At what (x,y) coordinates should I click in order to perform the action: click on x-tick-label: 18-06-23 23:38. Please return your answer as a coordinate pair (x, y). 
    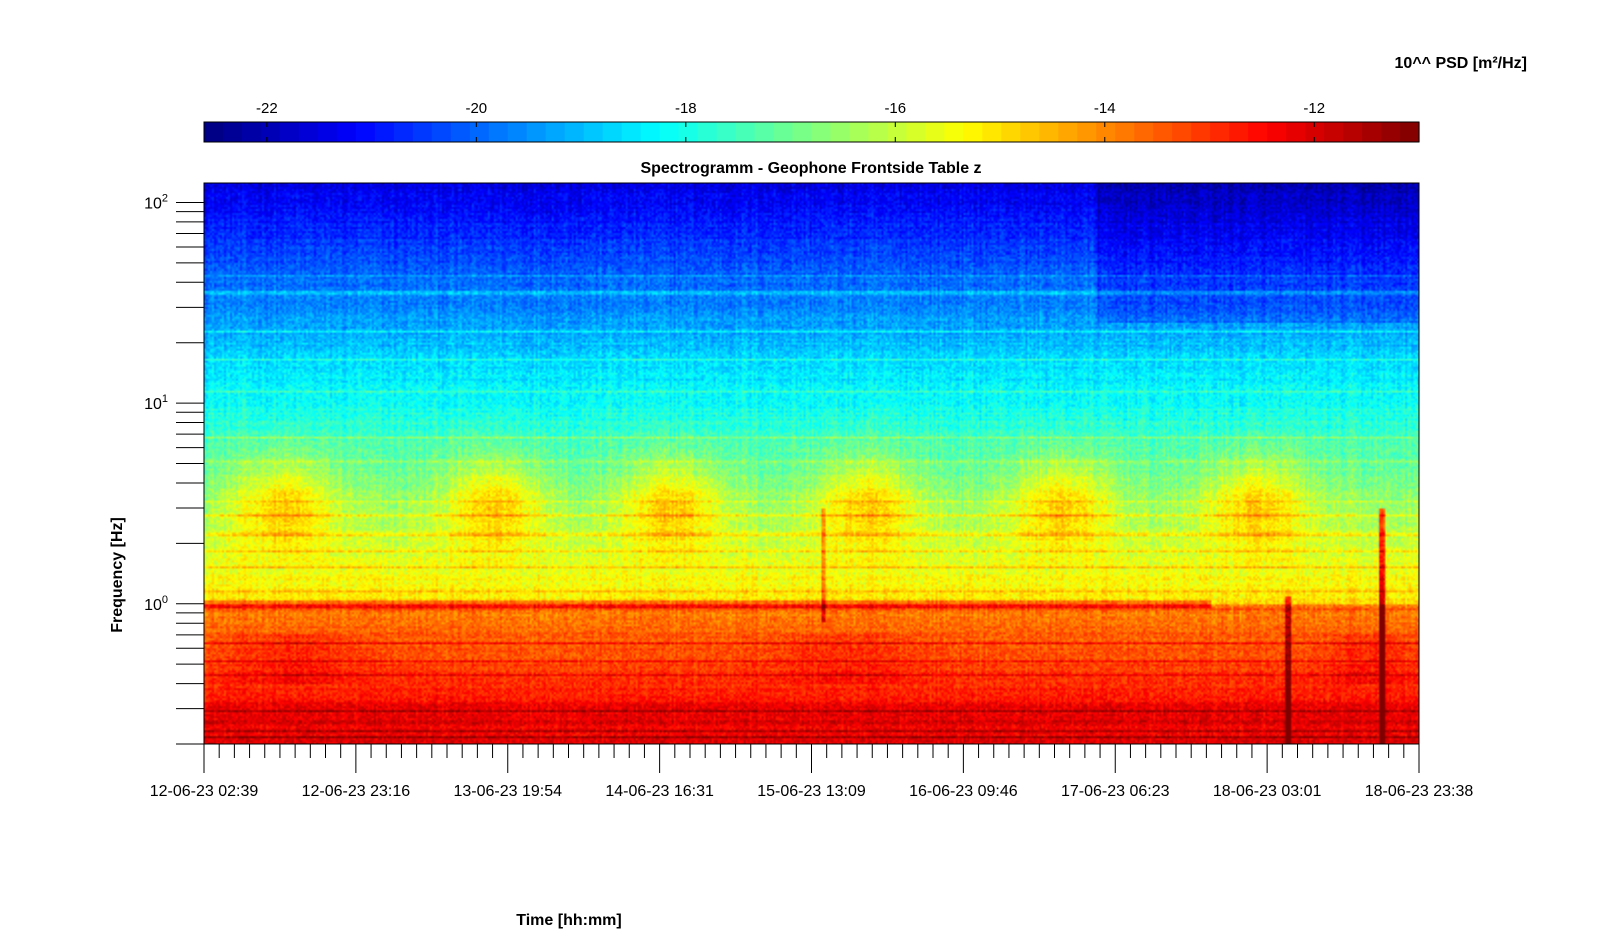
    Looking at the image, I should click on (1419, 791).